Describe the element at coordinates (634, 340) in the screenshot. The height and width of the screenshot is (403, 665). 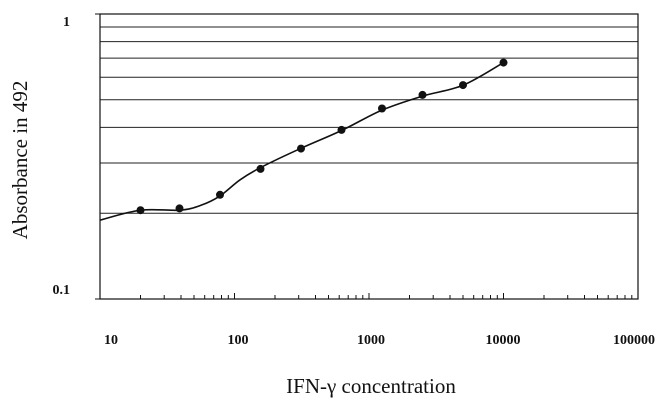
I see `x-tick-label-100000: 100000` at that location.